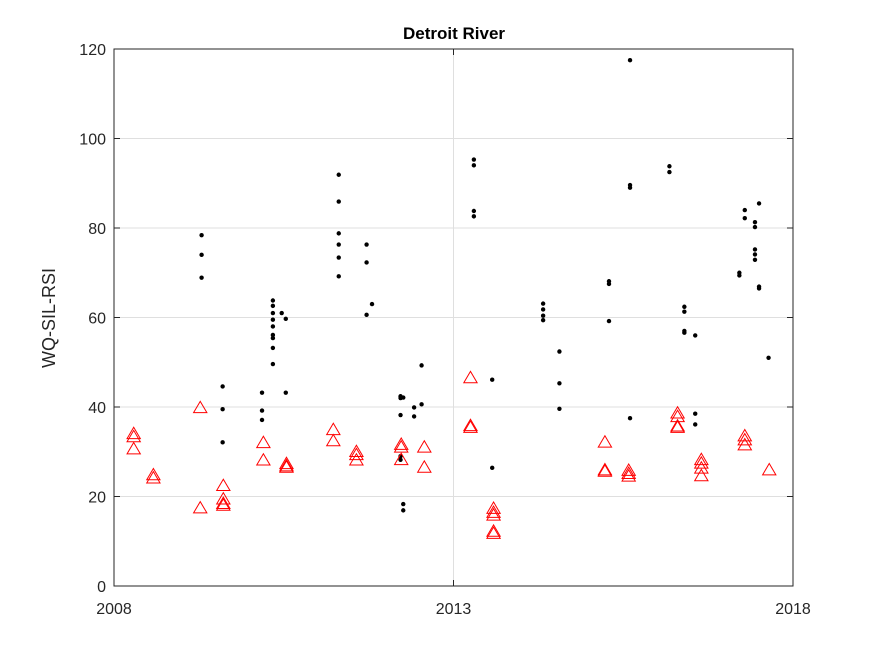 The image size is (875, 661). Describe the element at coordinates (97, 498) in the screenshot. I see `y-tick-label: 20` at that location.